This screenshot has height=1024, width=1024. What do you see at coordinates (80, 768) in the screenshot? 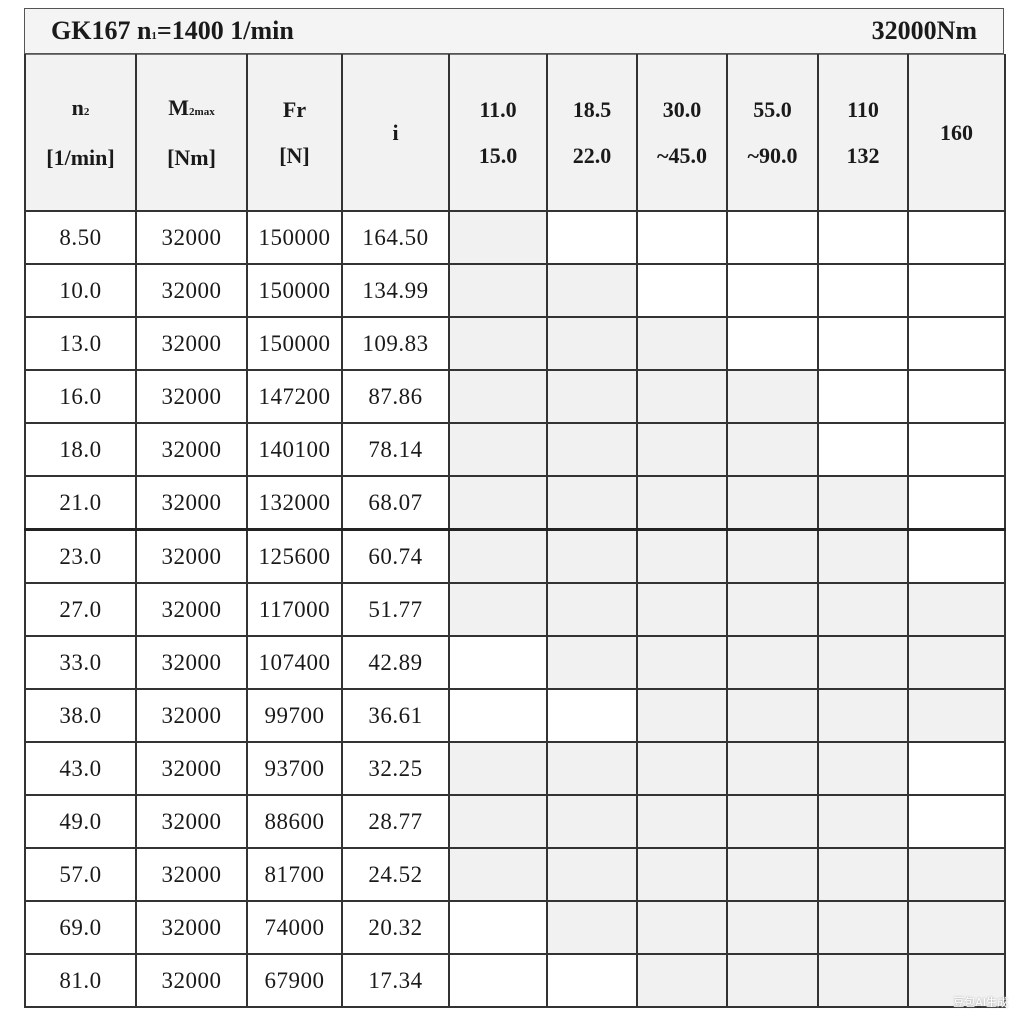
I see `cell-n2: 43.0` at bounding box center [80, 768].